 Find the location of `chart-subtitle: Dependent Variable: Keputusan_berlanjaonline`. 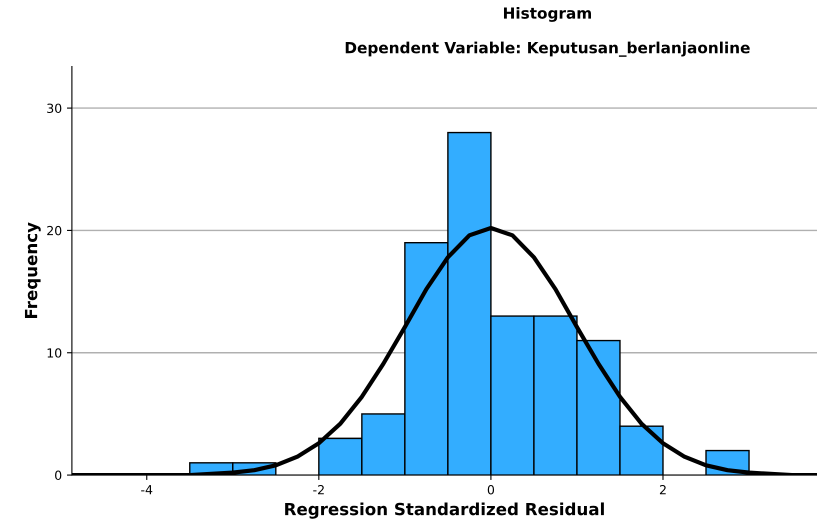

chart-subtitle: Dependent Variable: Keputusan_berlanjaonline is located at coordinates (548, 49).